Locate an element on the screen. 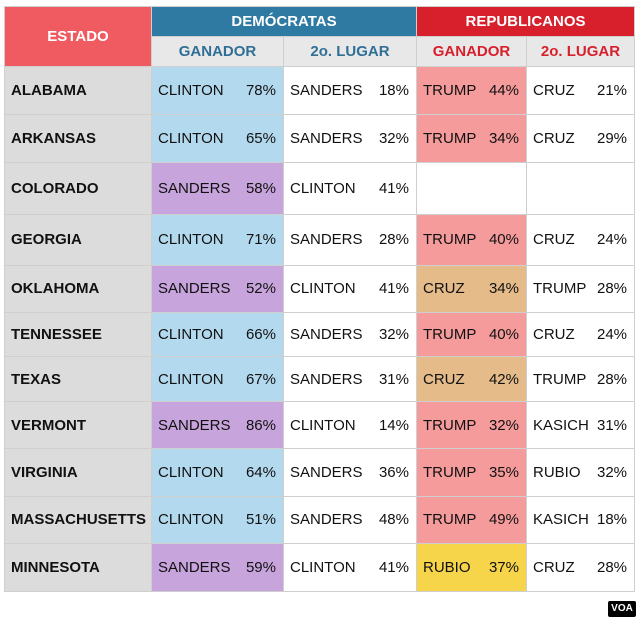  voa-logo: VOA is located at coordinates (622, 609).